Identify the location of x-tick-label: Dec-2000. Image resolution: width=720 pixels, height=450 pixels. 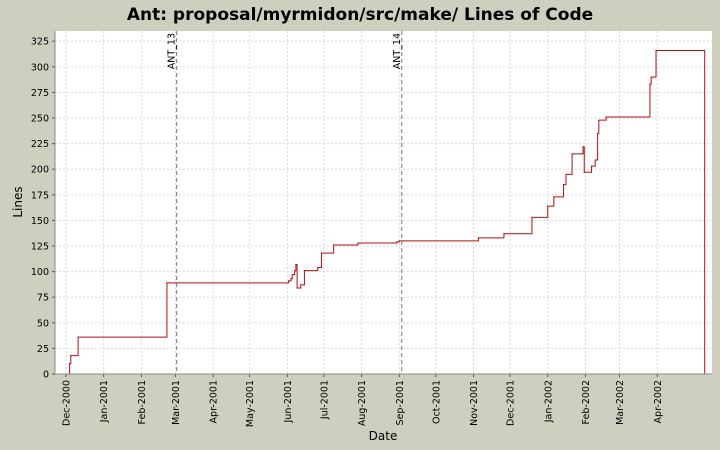
(66, 403).